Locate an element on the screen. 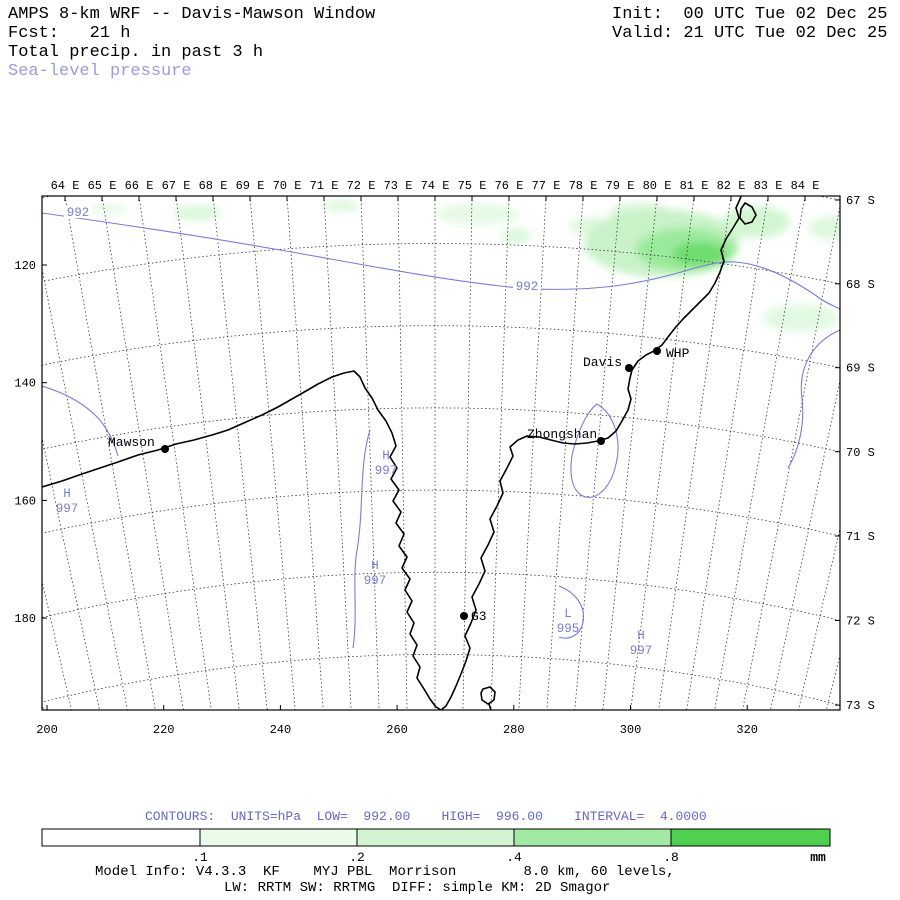  precip-shading is located at coordinates (464, 266).